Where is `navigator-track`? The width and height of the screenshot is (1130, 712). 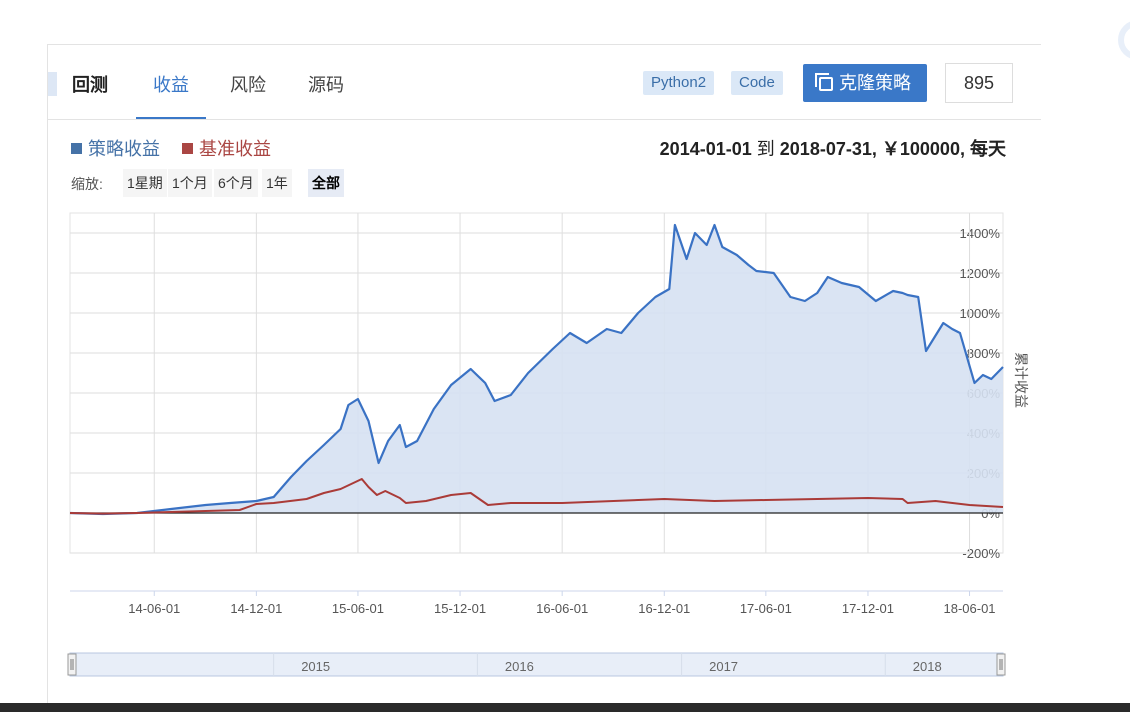
navigator-track is located at coordinates (536, 664).